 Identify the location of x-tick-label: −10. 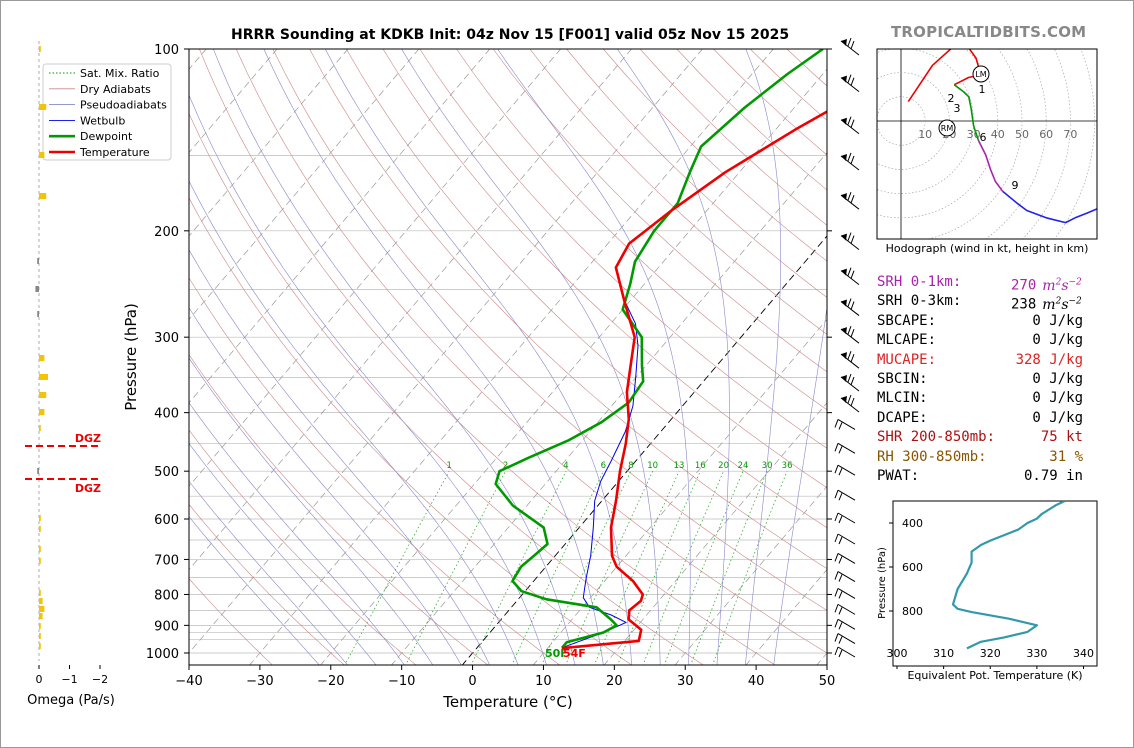
(401, 681).